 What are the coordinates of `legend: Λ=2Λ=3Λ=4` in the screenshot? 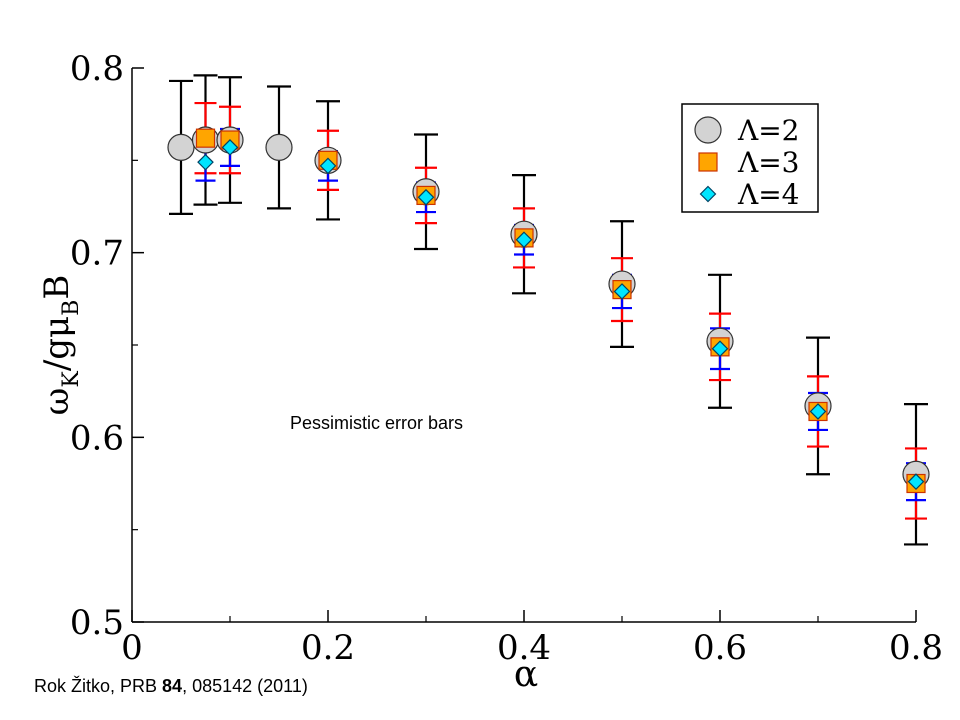 It's located at (750, 158).